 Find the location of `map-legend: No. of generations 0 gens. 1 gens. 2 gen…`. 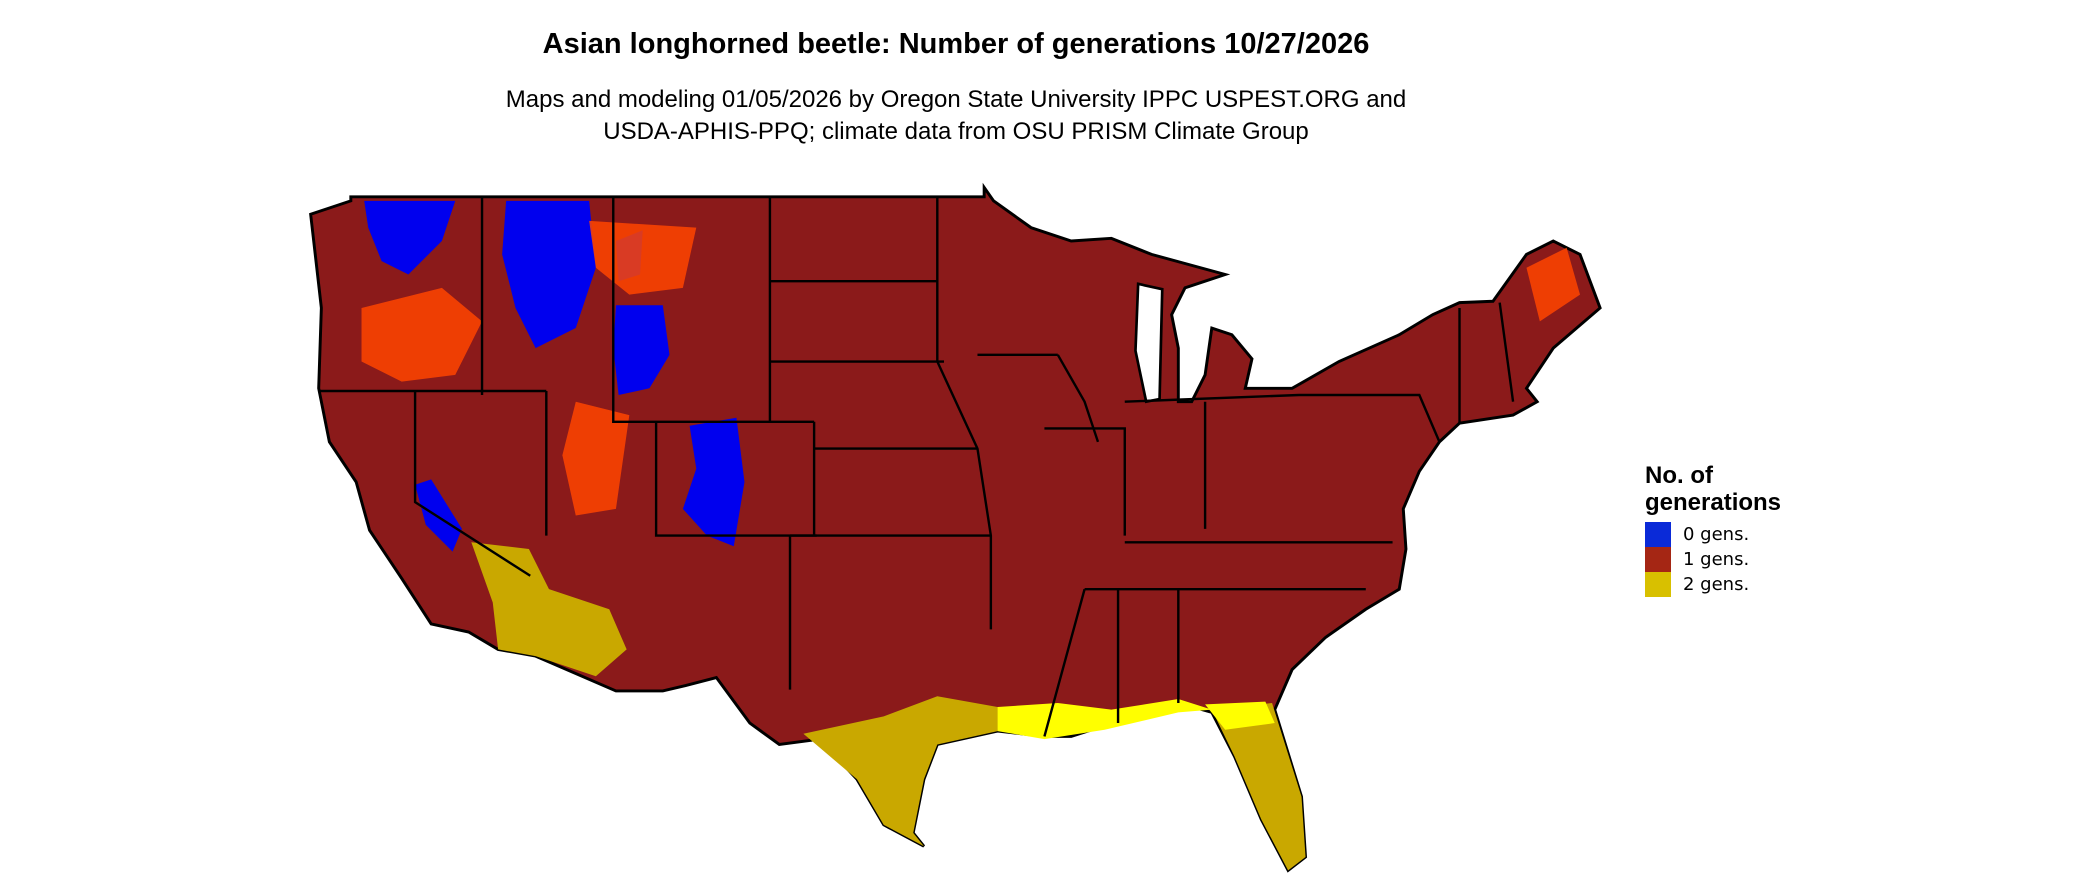

map-legend: No. of generations 0 gens. 1 gens. 2 gen… is located at coordinates (1713, 529).